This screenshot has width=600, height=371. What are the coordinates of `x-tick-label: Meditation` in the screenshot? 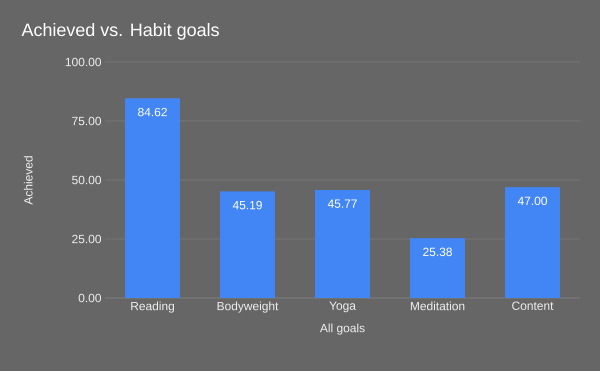 It's located at (437, 306).